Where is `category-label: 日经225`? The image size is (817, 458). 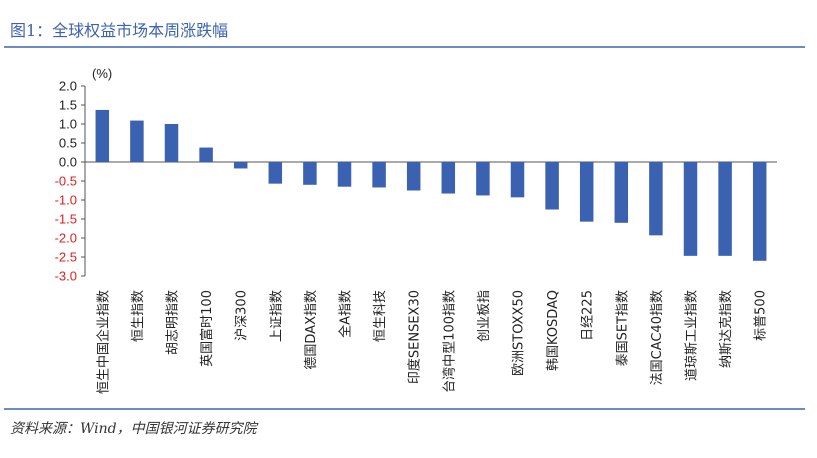
category-label: 日经225 is located at coordinates (588, 315).